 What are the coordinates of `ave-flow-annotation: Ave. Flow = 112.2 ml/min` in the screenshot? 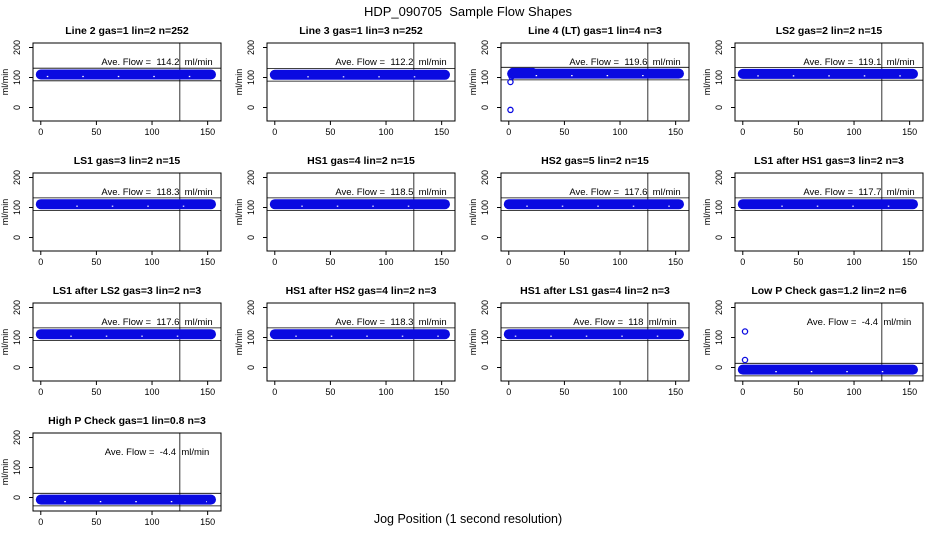 It's located at (390, 62).